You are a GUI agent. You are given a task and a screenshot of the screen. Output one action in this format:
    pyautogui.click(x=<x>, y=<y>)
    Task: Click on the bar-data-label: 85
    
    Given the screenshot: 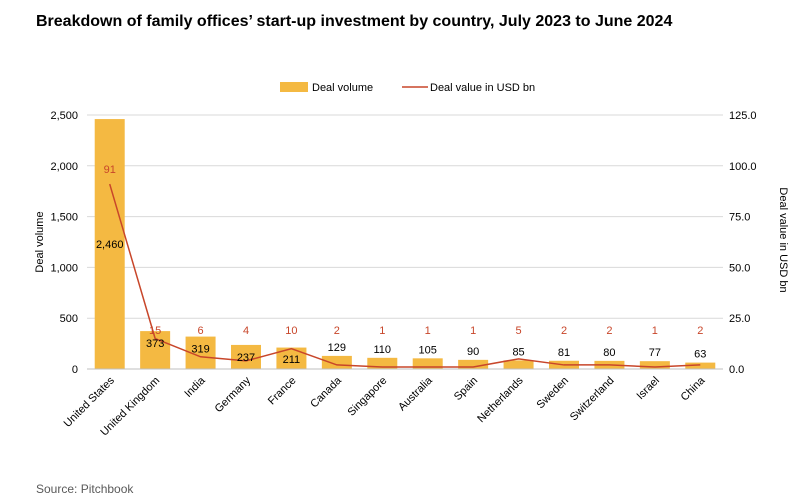 What is the action you would take?
    pyautogui.click(x=518, y=352)
    